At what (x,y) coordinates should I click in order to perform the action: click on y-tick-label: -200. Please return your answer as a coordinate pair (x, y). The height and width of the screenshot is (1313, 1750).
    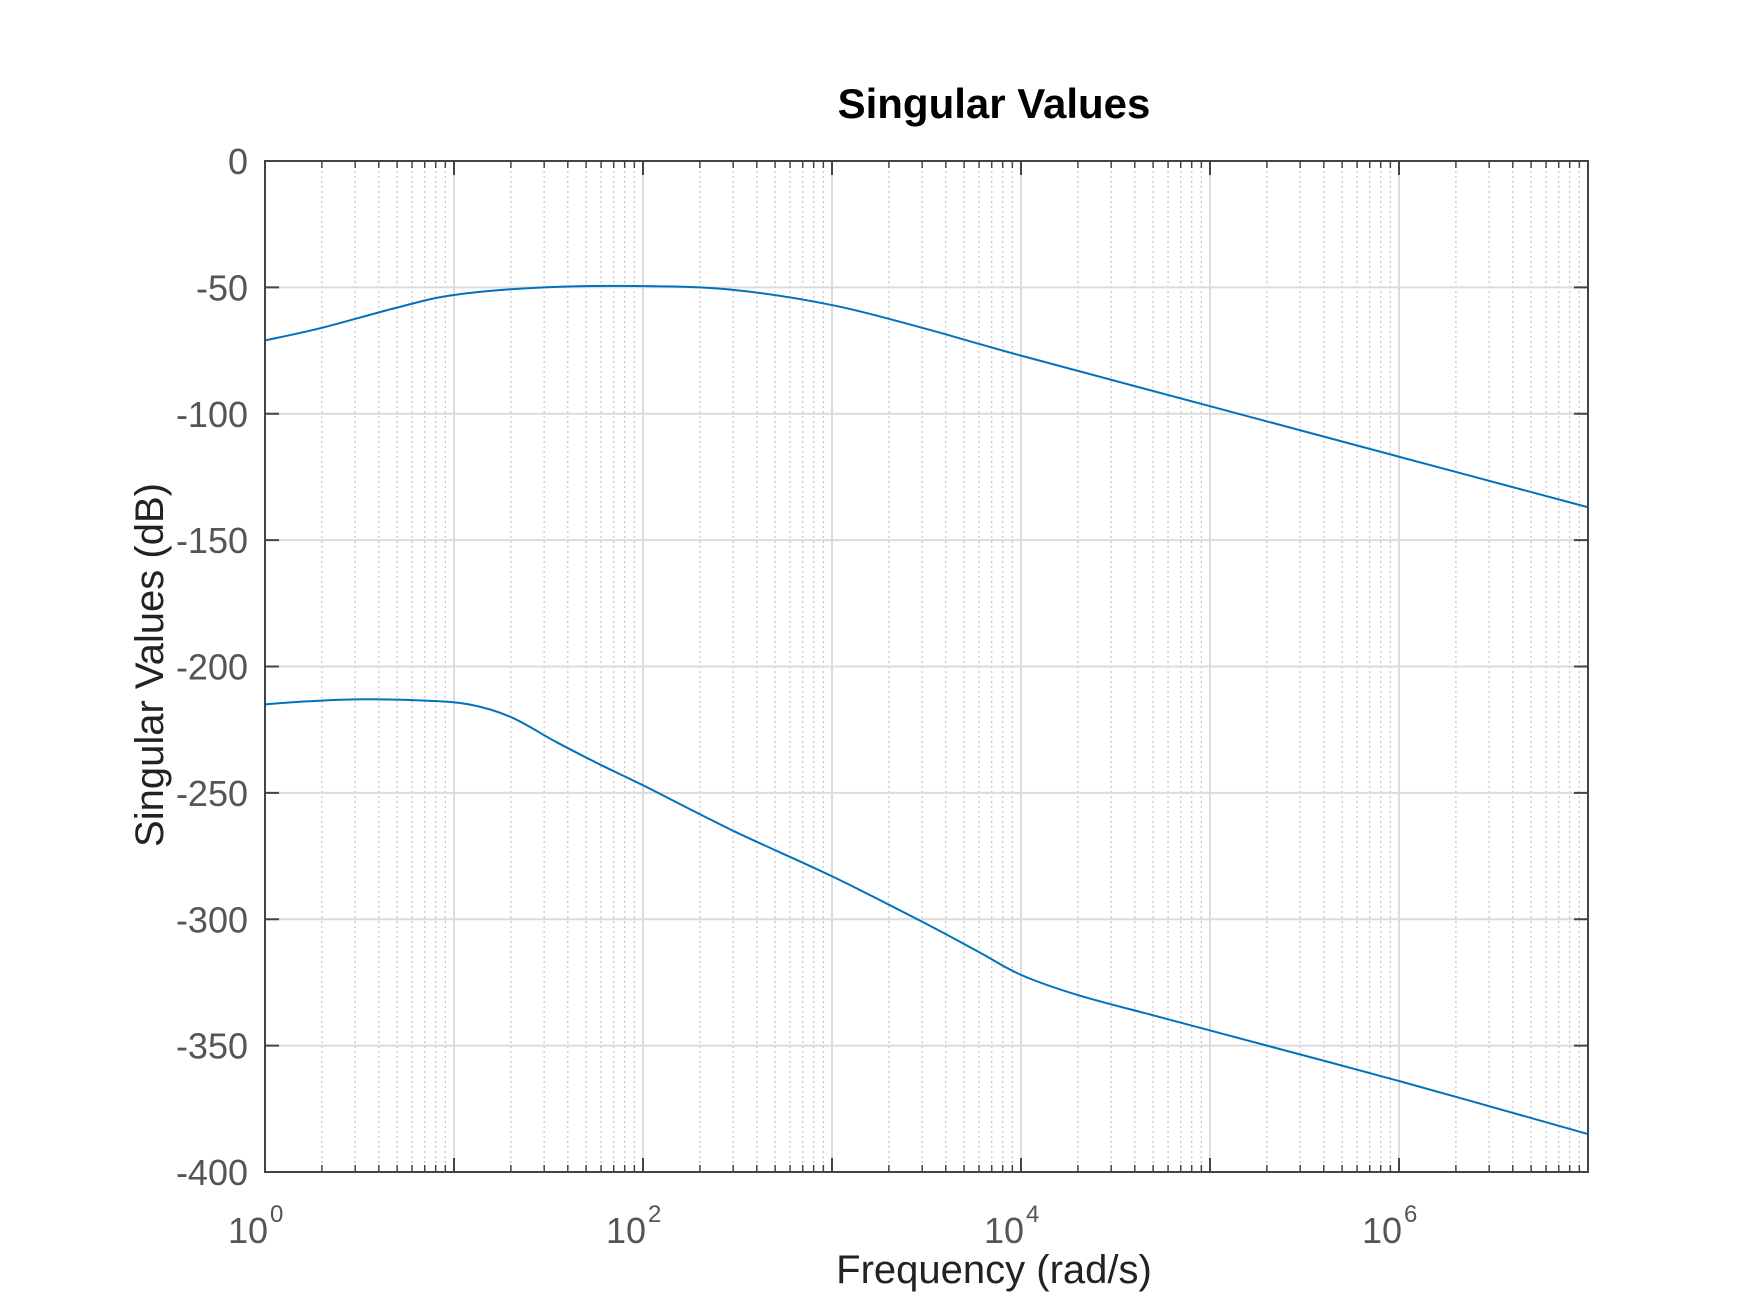
    Looking at the image, I should click on (212, 667).